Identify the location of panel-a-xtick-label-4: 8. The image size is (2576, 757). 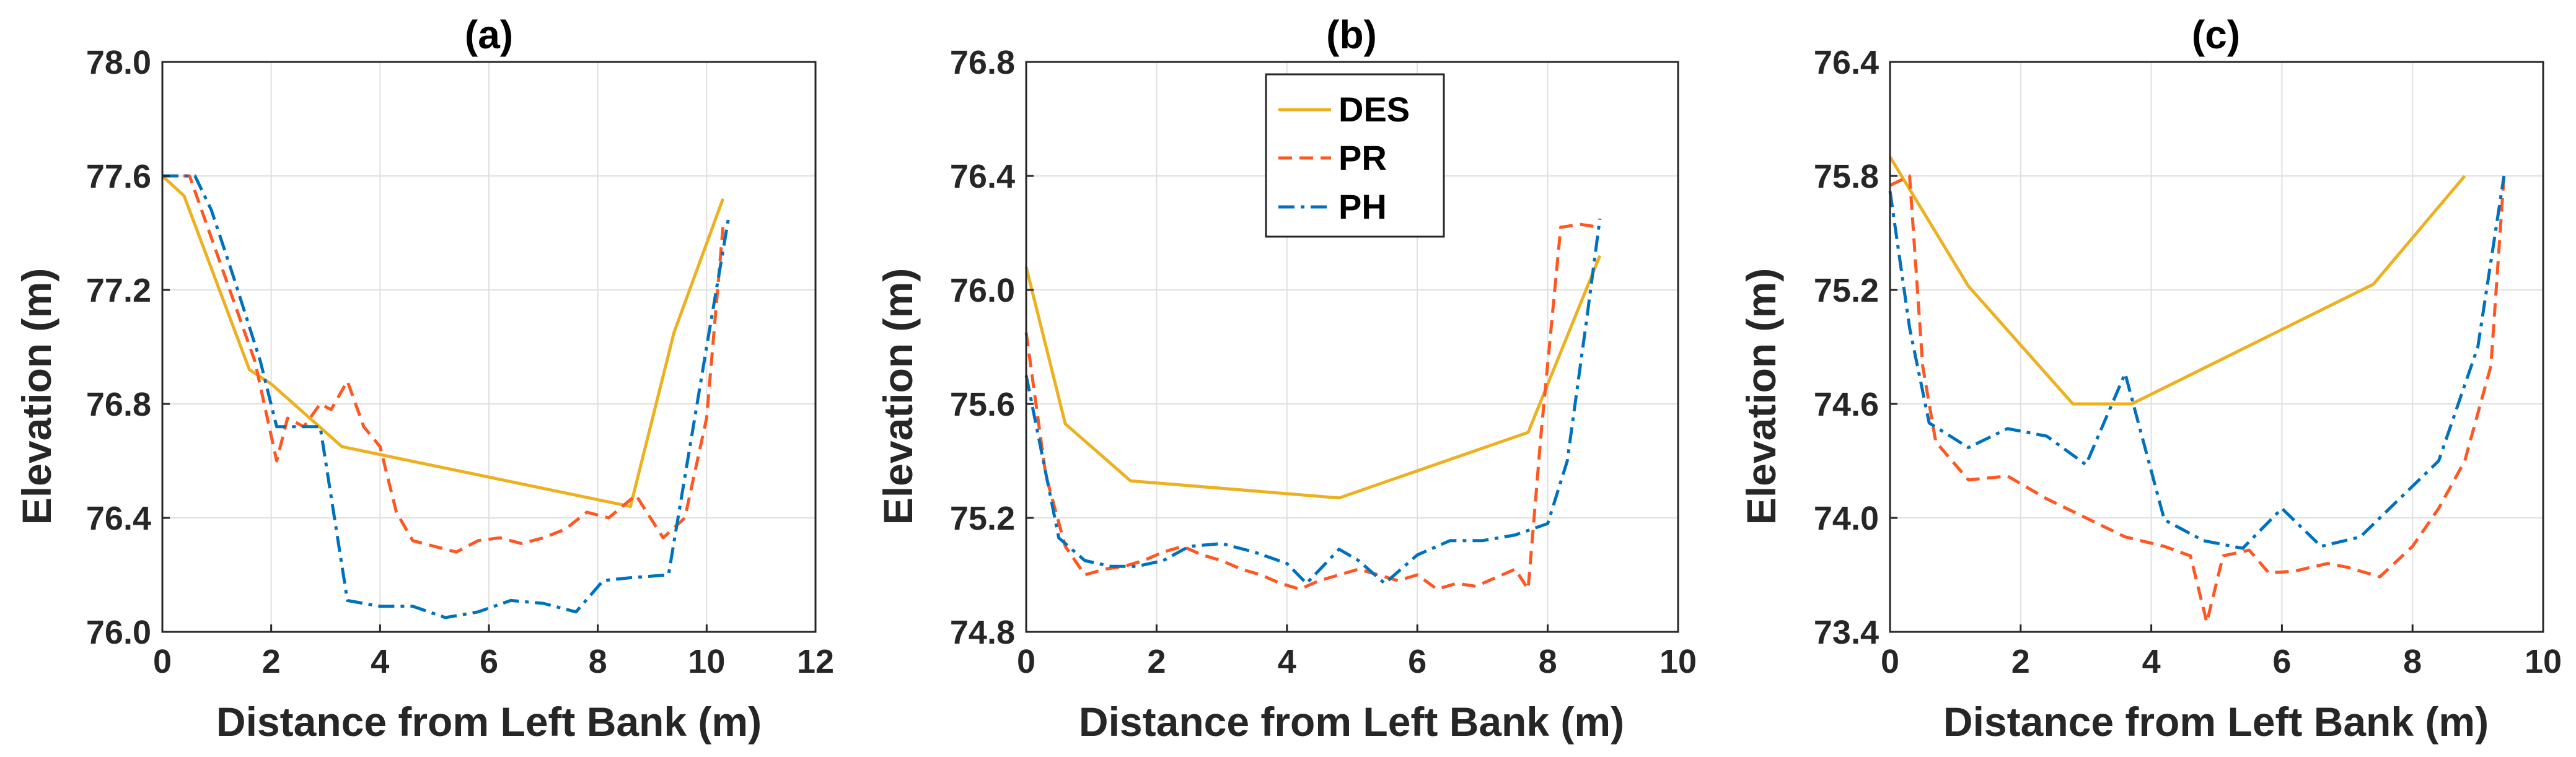
(598, 662).